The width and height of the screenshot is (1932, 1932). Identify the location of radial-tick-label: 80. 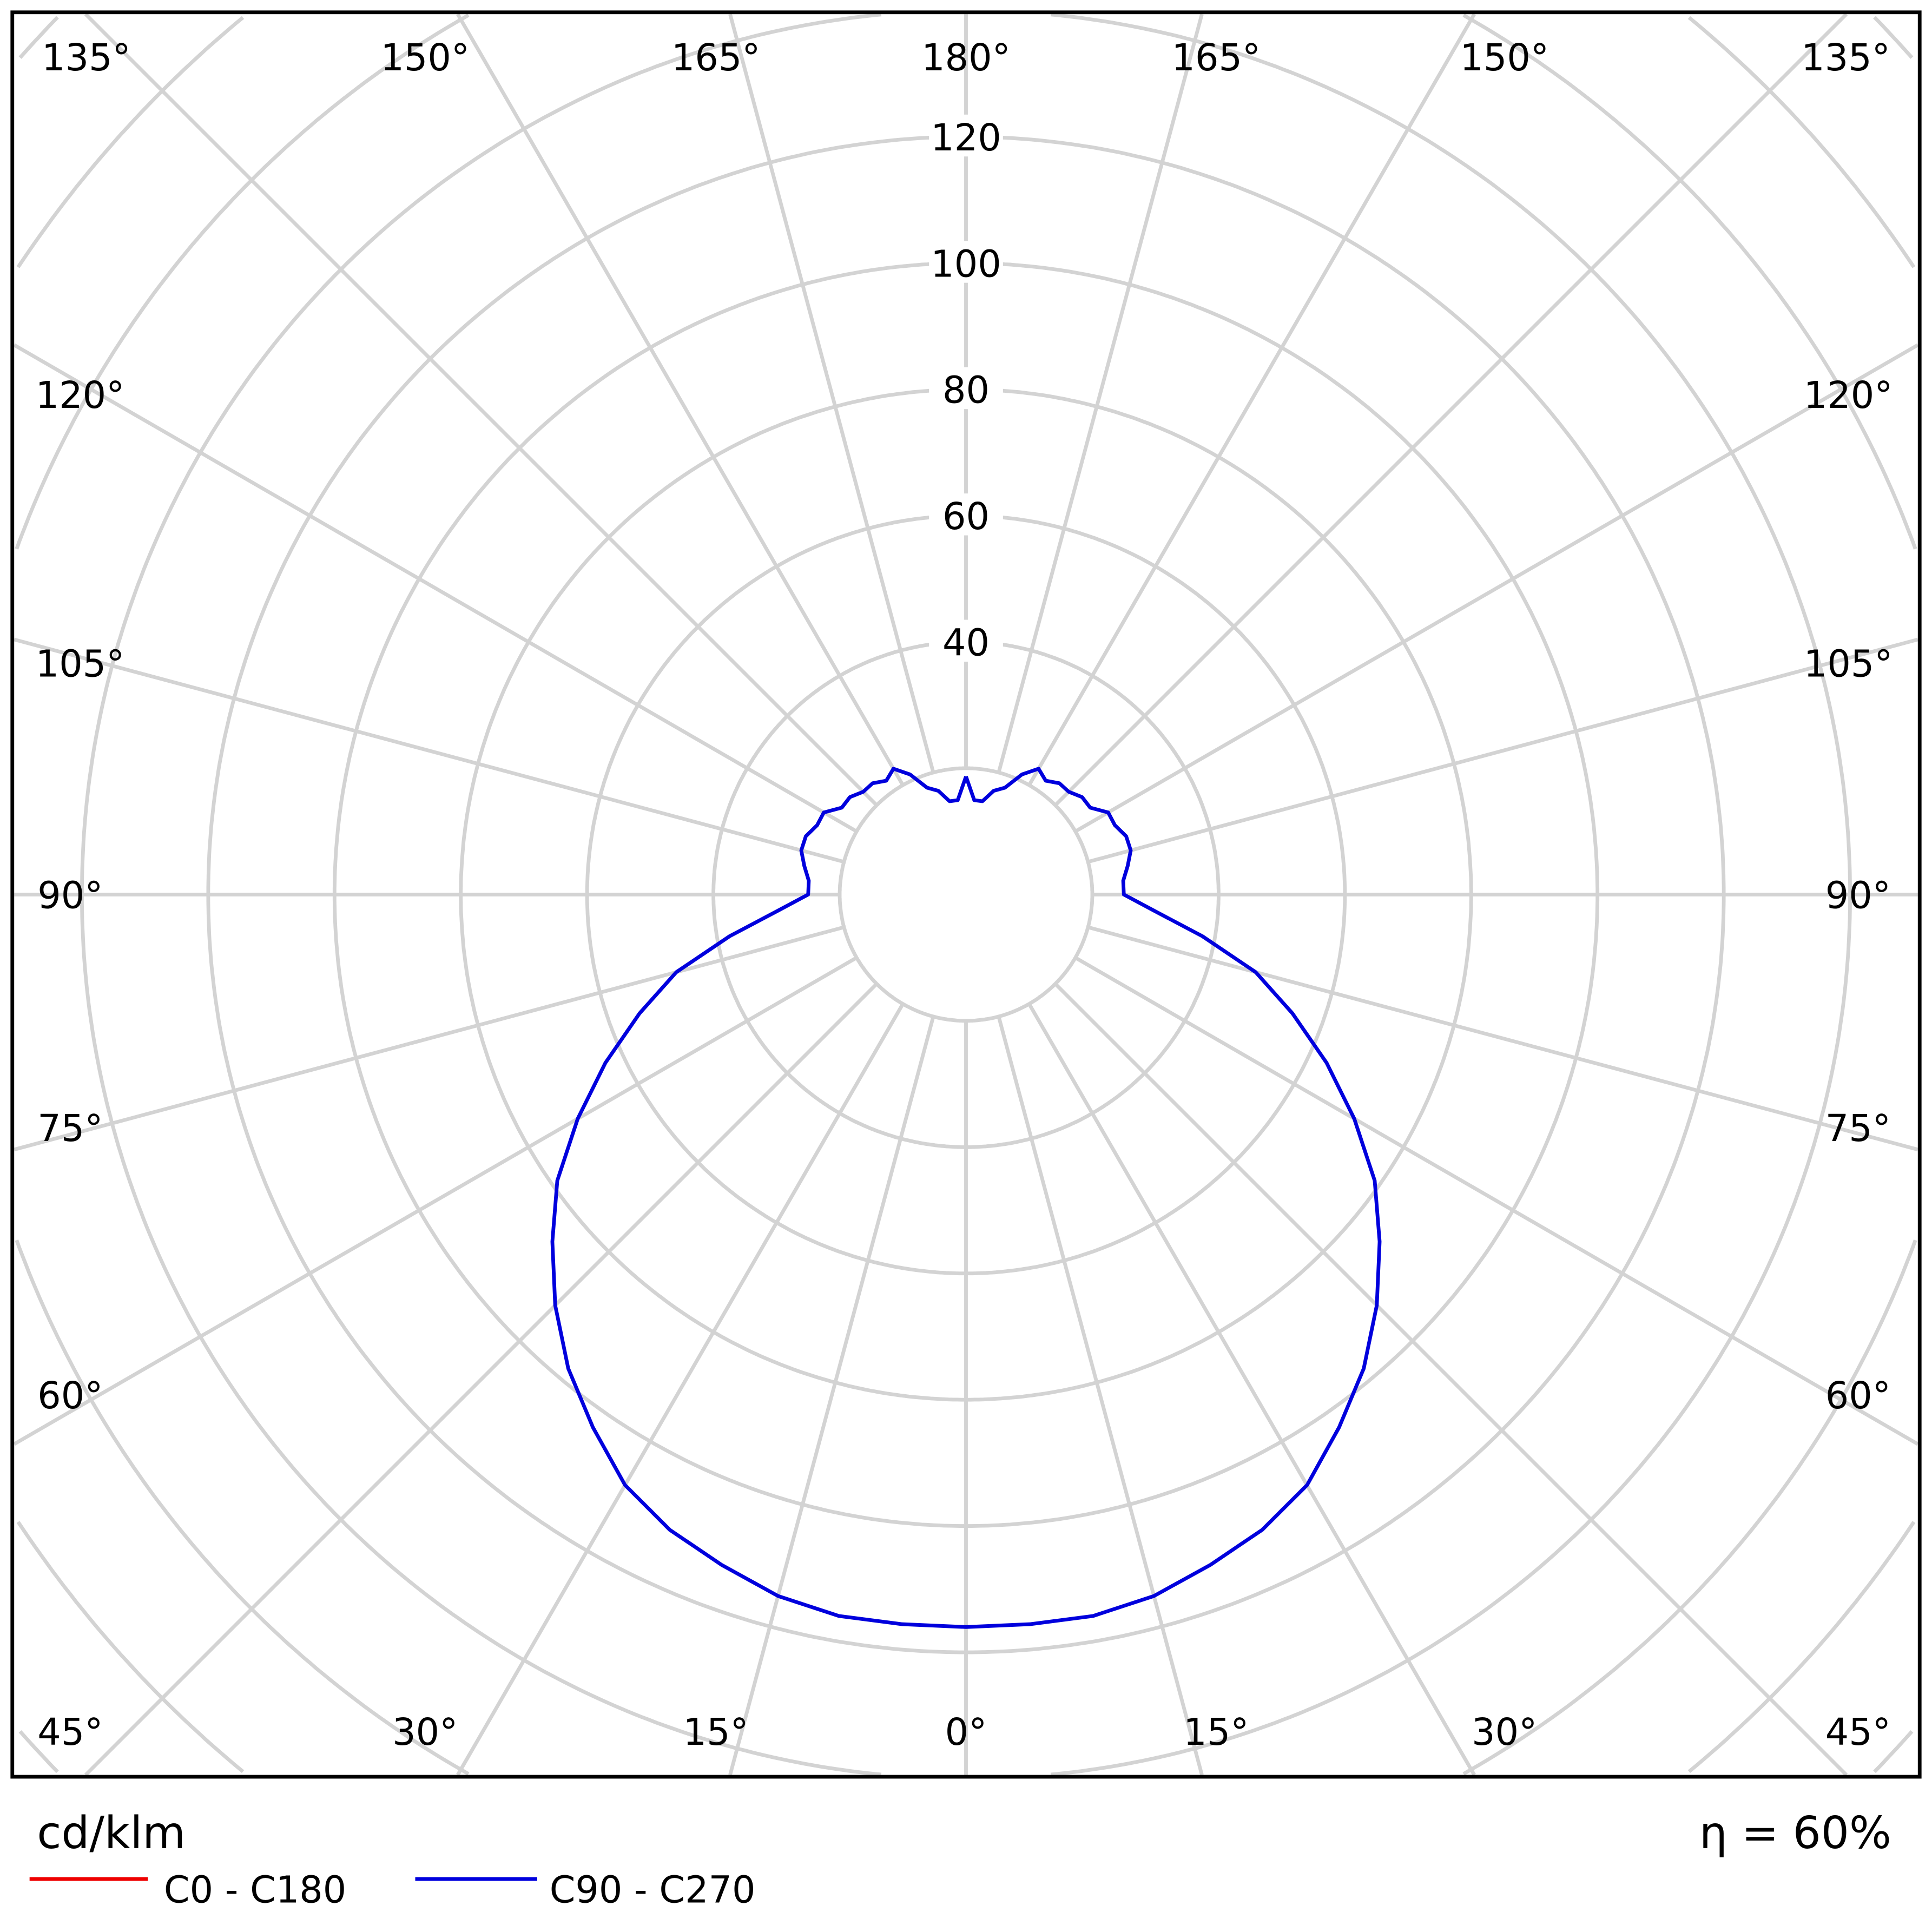
(966, 391).